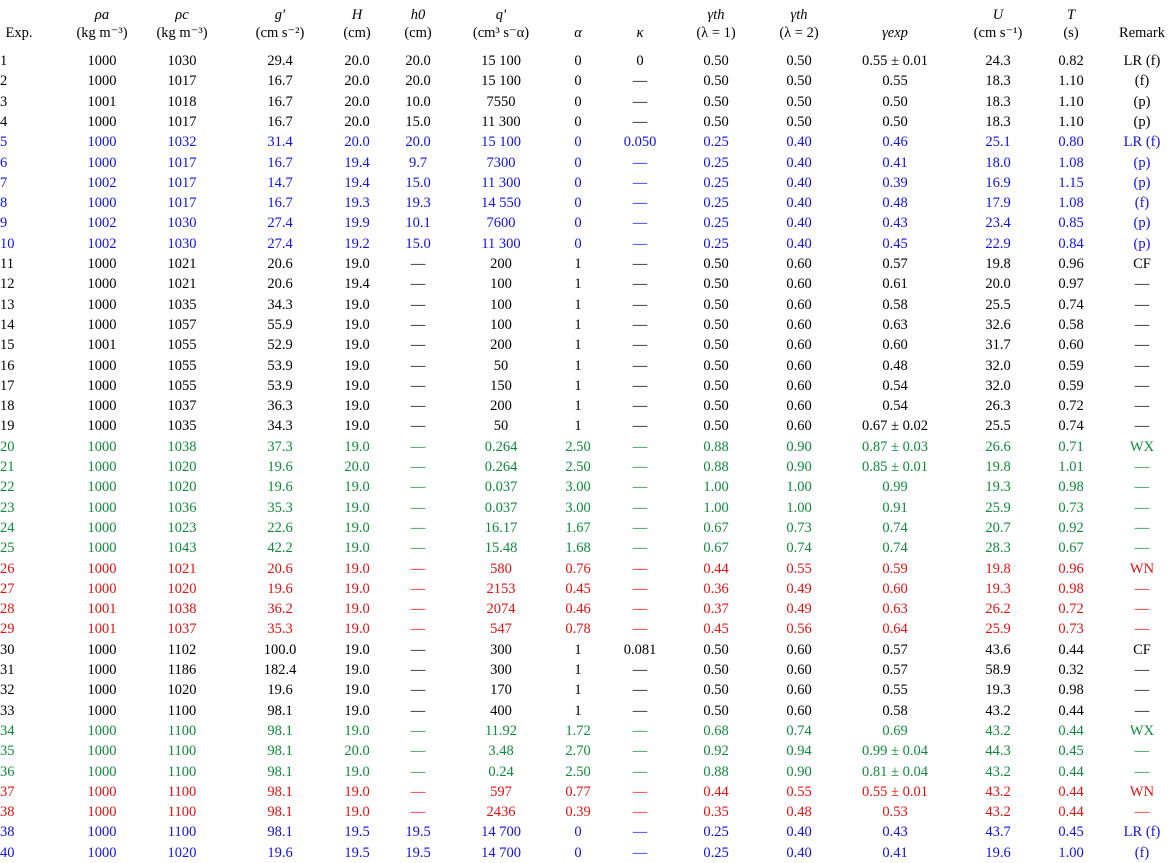 This screenshot has width=1169, height=863. I want to click on cell-rho-c: 1030, so click(182, 243).